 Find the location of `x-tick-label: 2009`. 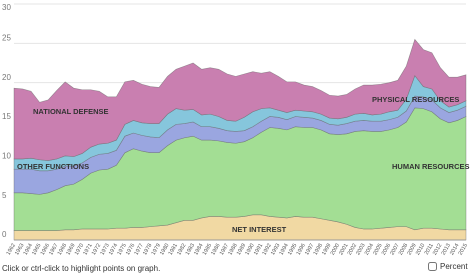

x-tick-label: 2009 is located at coordinates (411, 250).